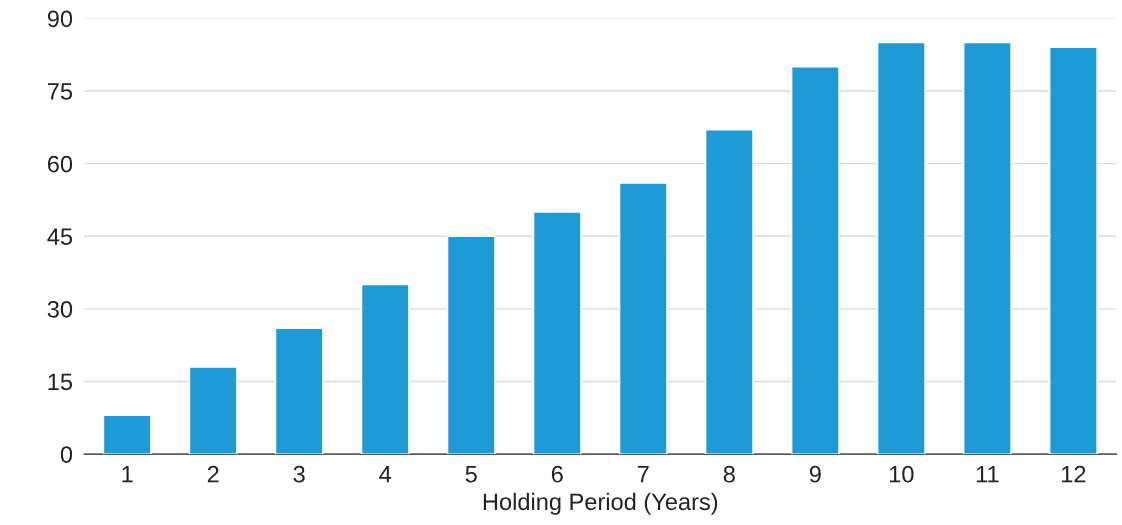 This screenshot has height=525, width=1122. Describe the element at coordinates (60, 164) in the screenshot. I see `y-tick-label: 60` at that location.